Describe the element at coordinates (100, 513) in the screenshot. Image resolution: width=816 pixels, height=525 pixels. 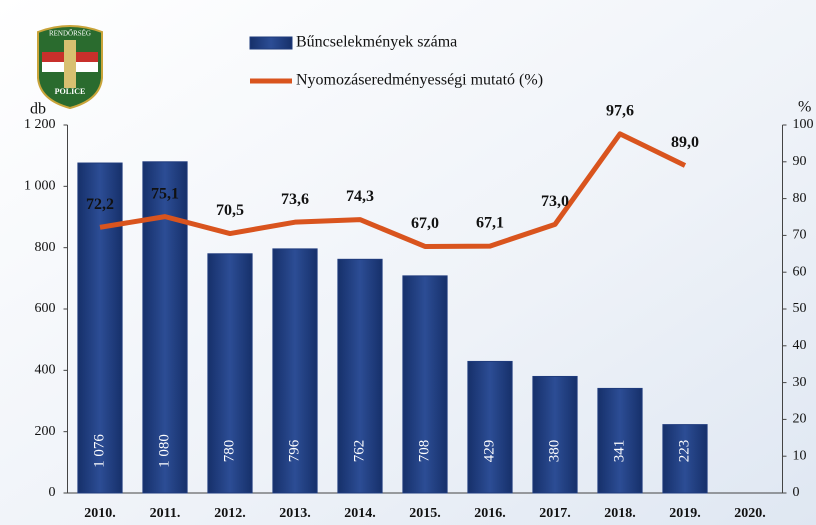
I see `x-tick-label: 2010.` at that location.